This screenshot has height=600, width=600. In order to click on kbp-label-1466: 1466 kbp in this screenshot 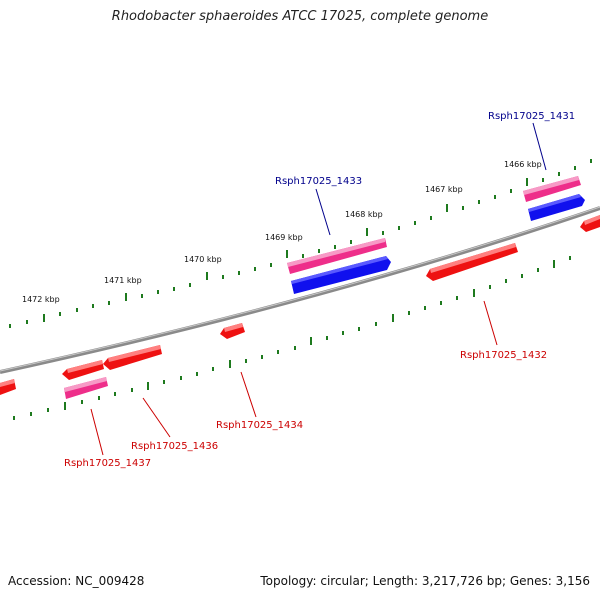, I will do `click(523, 164)`.